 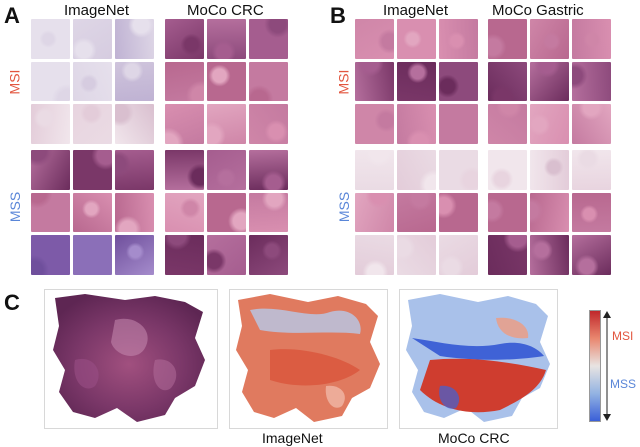 What do you see at coordinates (343, 82) in the screenshot?
I see `panel-b-row-label-msi: MSI` at bounding box center [343, 82].